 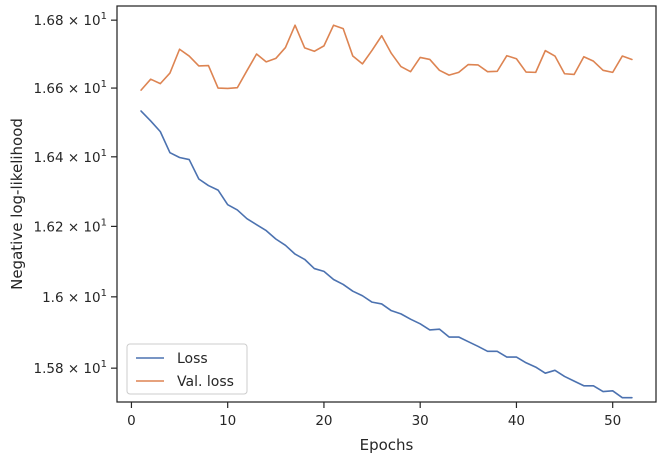 I want to click on x-tick-label: 10, so click(x=227, y=421).